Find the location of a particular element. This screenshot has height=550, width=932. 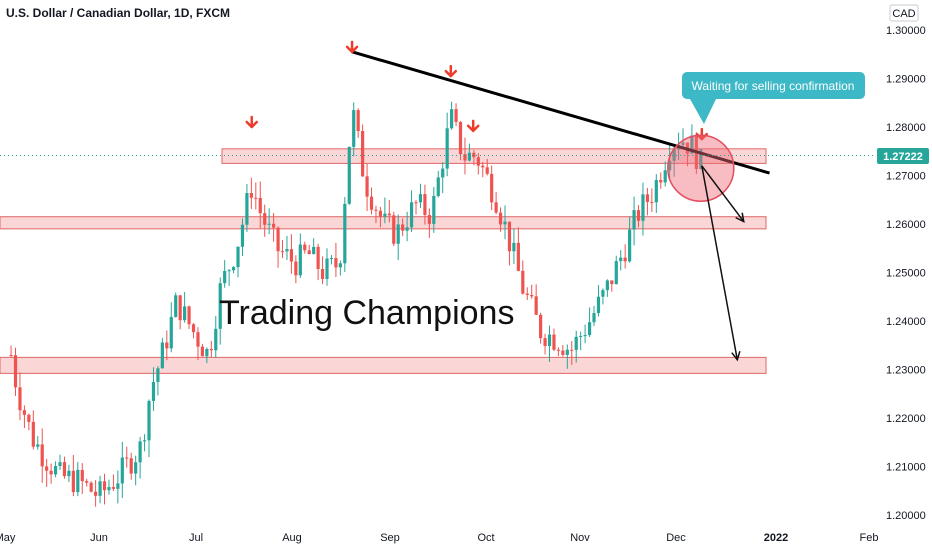

price-tick-label: 1.26000 is located at coordinates (906, 225).